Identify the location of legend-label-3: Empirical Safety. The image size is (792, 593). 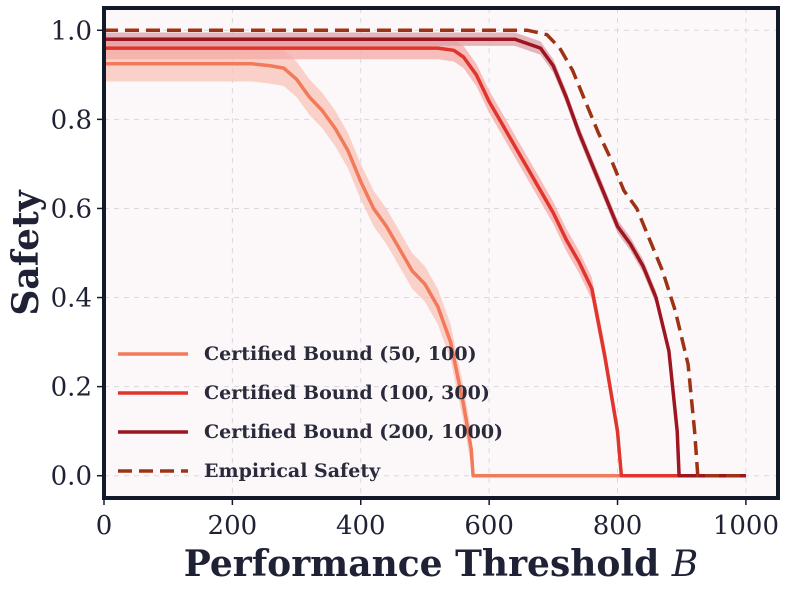
(292, 471).